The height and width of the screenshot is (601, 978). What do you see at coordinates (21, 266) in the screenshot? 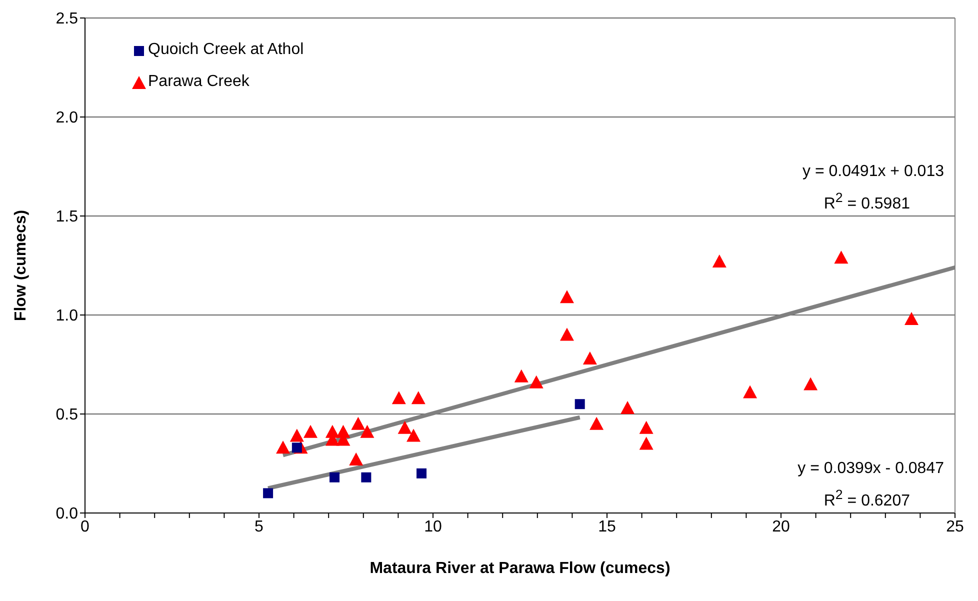
I see `y-axis-title: Flow (cumecs)` at bounding box center [21, 266].